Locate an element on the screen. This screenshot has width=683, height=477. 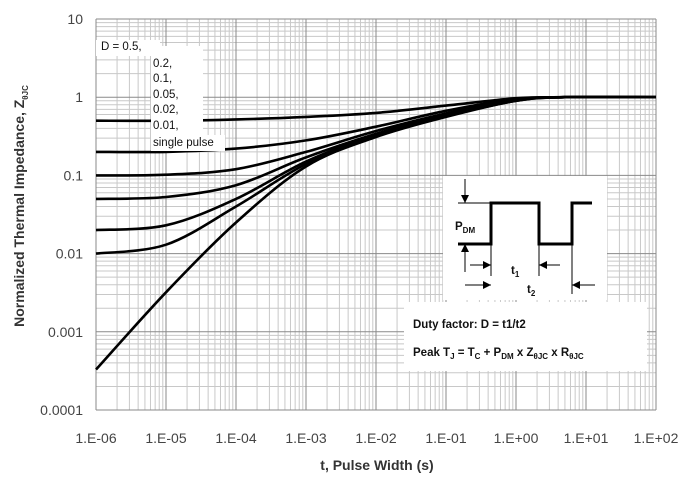
t2-arrowhead-left is located at coordinates (487, 285).